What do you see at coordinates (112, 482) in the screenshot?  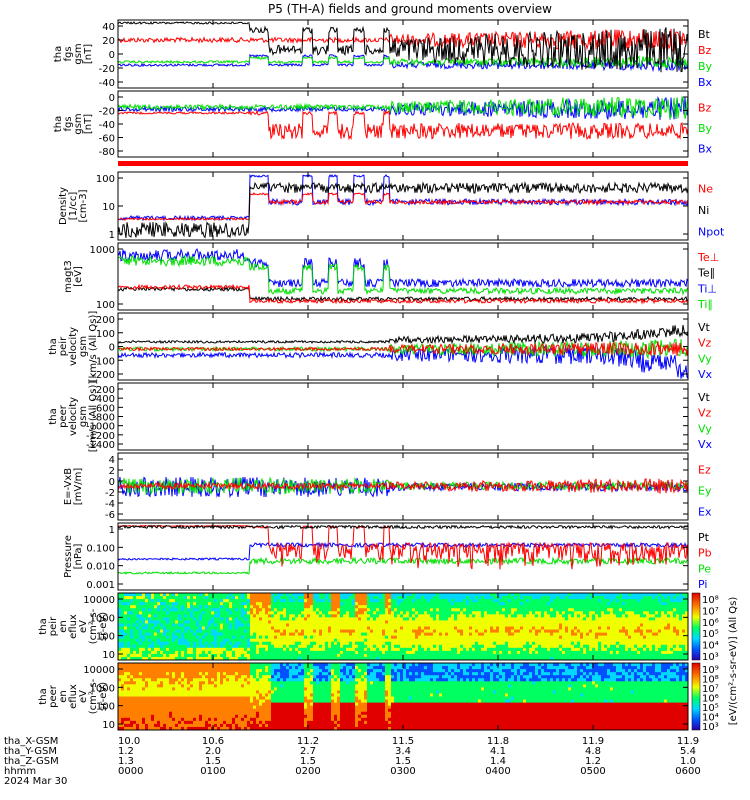 I see `y-tick-label: 0` at bounding box center [112, 482].